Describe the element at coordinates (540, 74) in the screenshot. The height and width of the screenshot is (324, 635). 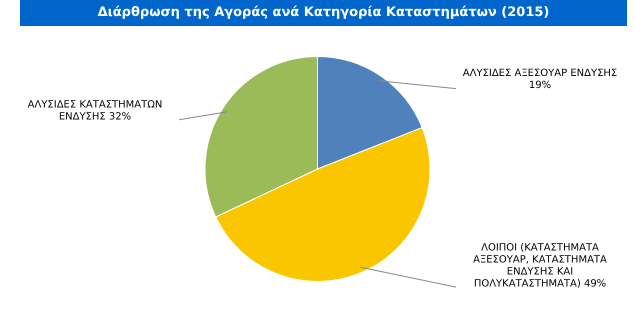
I see `slice-label: ΑΛΥΣΙΔΕΣ ΑΞΕΣΟΥΑΡ ΕΝΔΥΣΗΣ` at that location.